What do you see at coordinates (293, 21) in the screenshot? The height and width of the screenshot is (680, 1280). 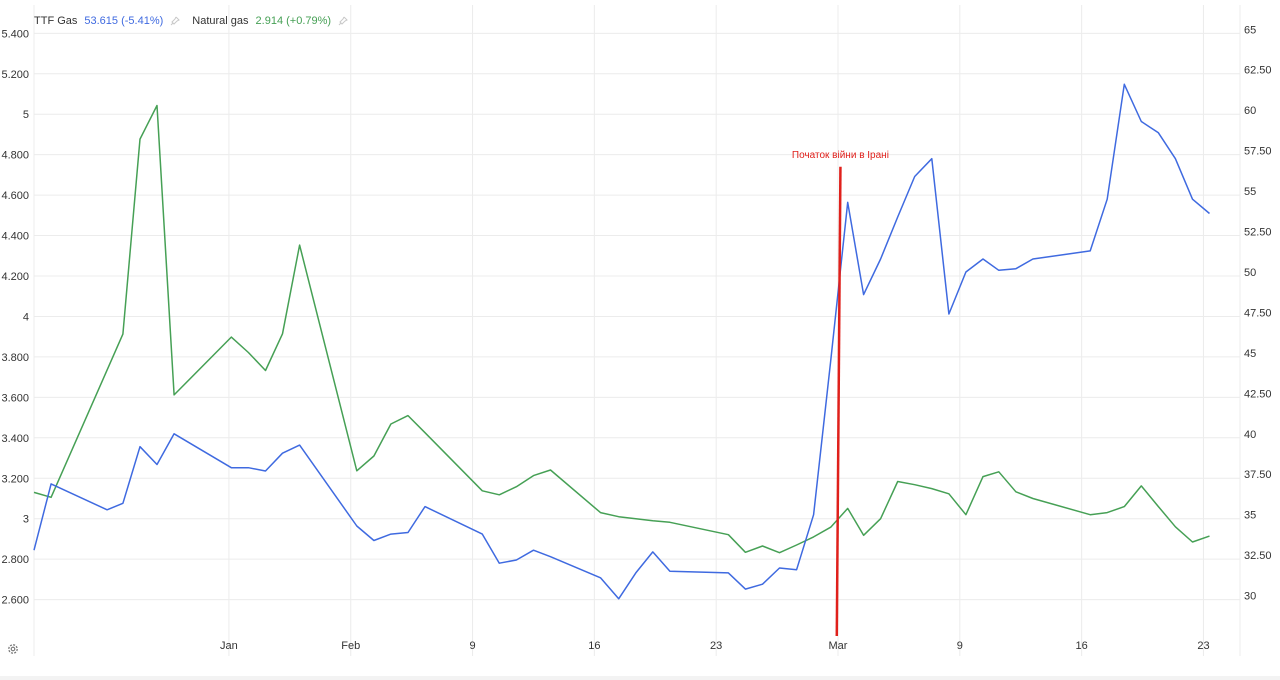 I see `legend-natgas-value: 2.914 (+0.79%)` at bounding box center [293, 21].